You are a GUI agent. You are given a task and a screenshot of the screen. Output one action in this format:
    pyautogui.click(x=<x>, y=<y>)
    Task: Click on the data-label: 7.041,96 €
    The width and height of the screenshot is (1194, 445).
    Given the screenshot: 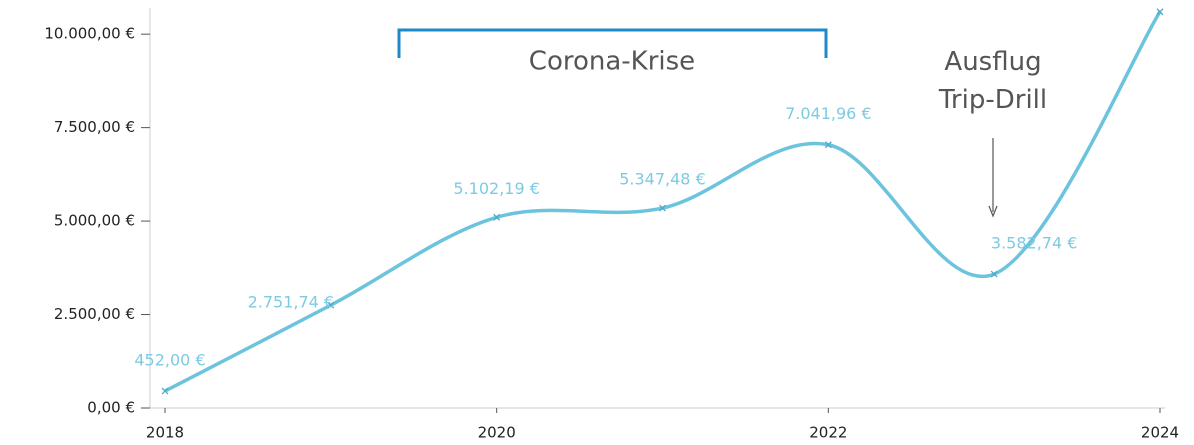 What is the action you would take?
    pyautogui.click(x=828, y=113)
    